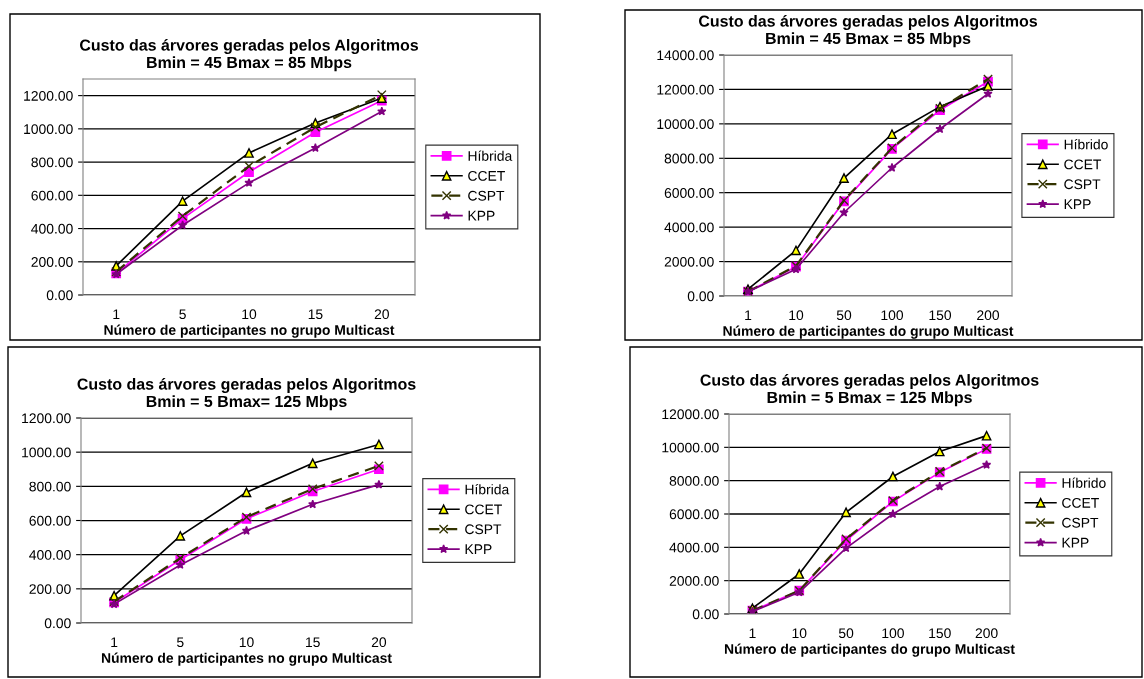  I want to click on chart-title: Custo das árvores geradas pelos Algoritmos Bmin = 5 Bmax = 125 Mbps, so click(869, 390).